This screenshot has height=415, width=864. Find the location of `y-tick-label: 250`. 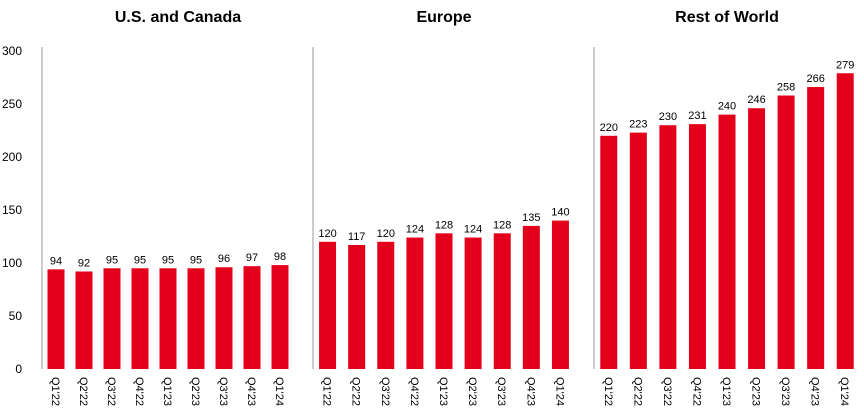

y-tick-label: 250 is located at coordinates (12, 104).